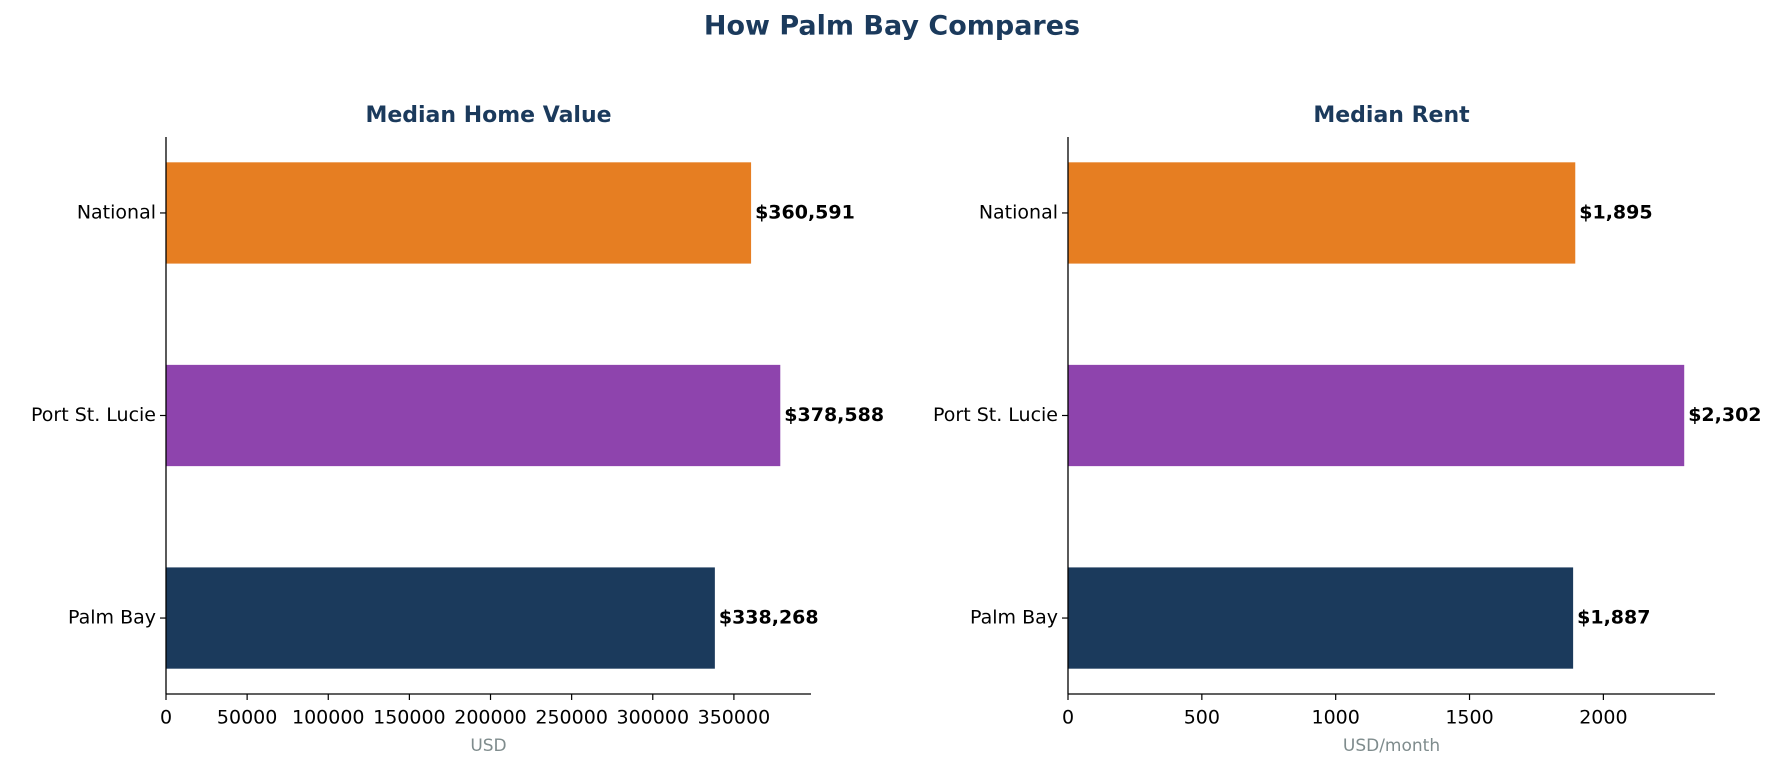 This screenshot has height=771, width=1784. I want to click on x-axis-label: USD, so click(488, 746).